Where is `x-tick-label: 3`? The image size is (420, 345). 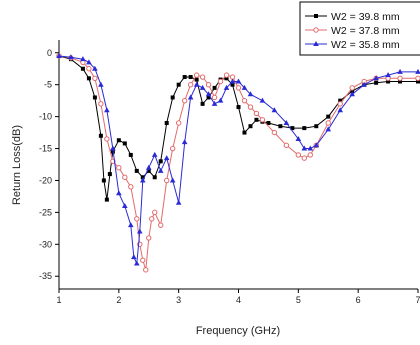
x-tick-label: 3 is located at coordinates (178, 300).